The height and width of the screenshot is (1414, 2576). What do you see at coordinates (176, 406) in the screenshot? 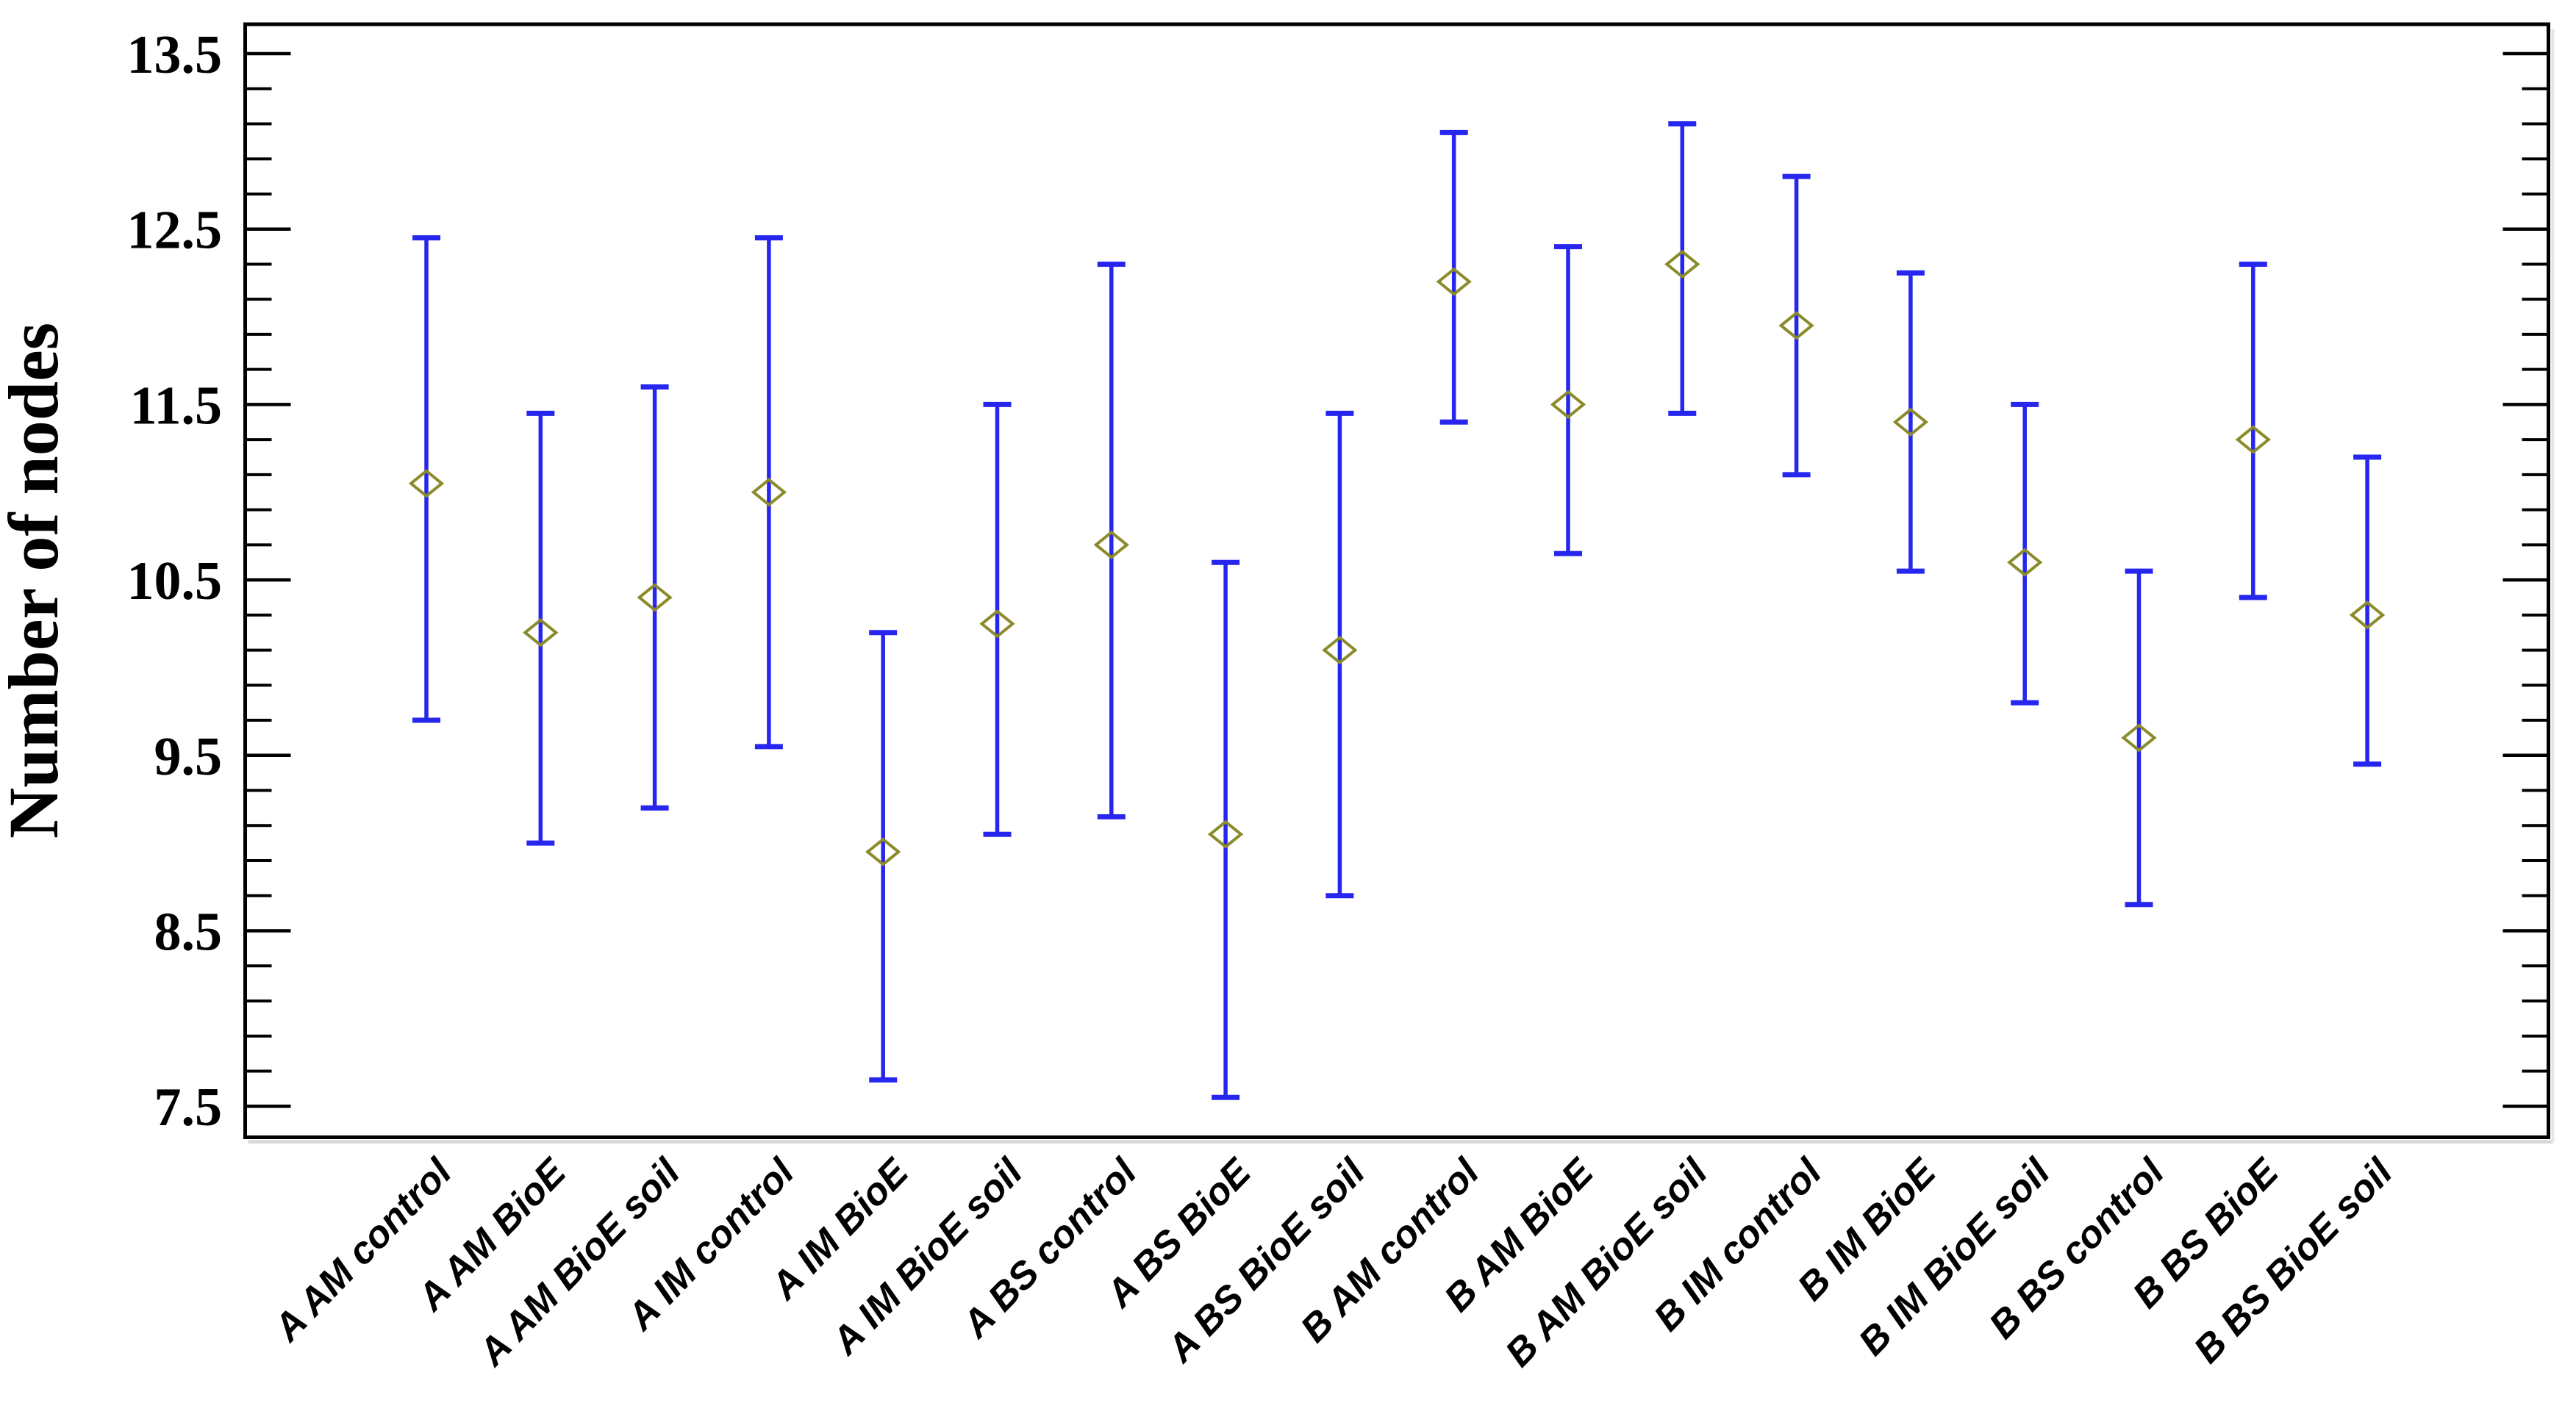
I see `y-tick-label: 11.5` at bounding box center [176, 406].